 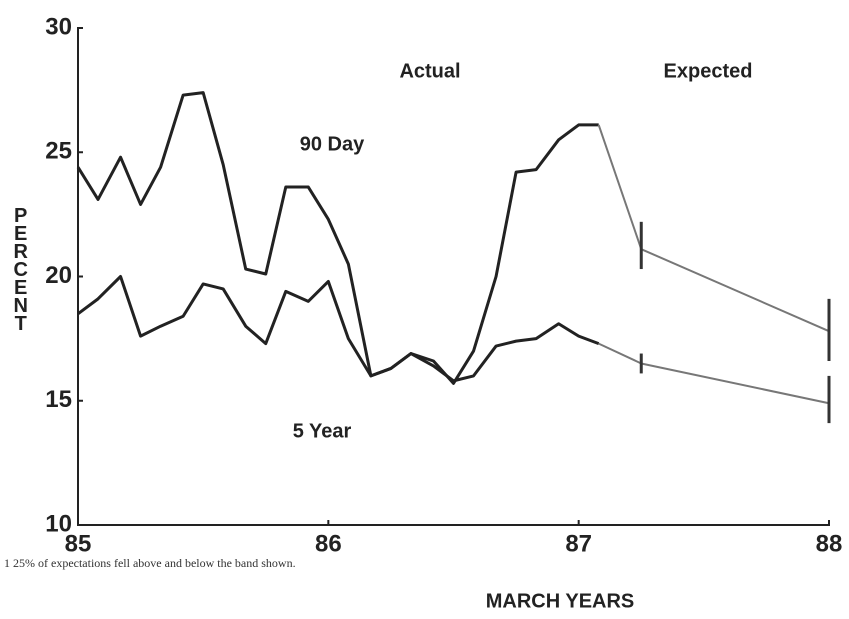 What do you see at coordinates (322, 431) in the screenshot?
I see `annotation: 5 Year` at bounding box center [322, 431].